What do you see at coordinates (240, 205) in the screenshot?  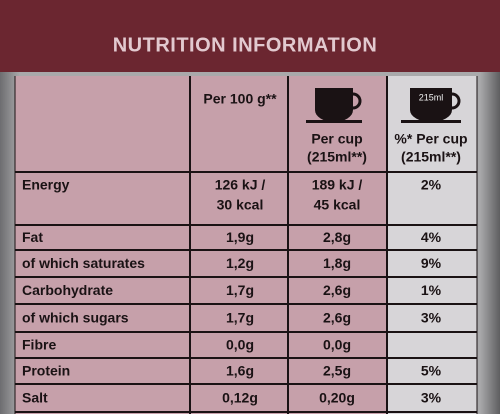 I see `table-cell: 30 kcal` at bounding box center [240, 205].